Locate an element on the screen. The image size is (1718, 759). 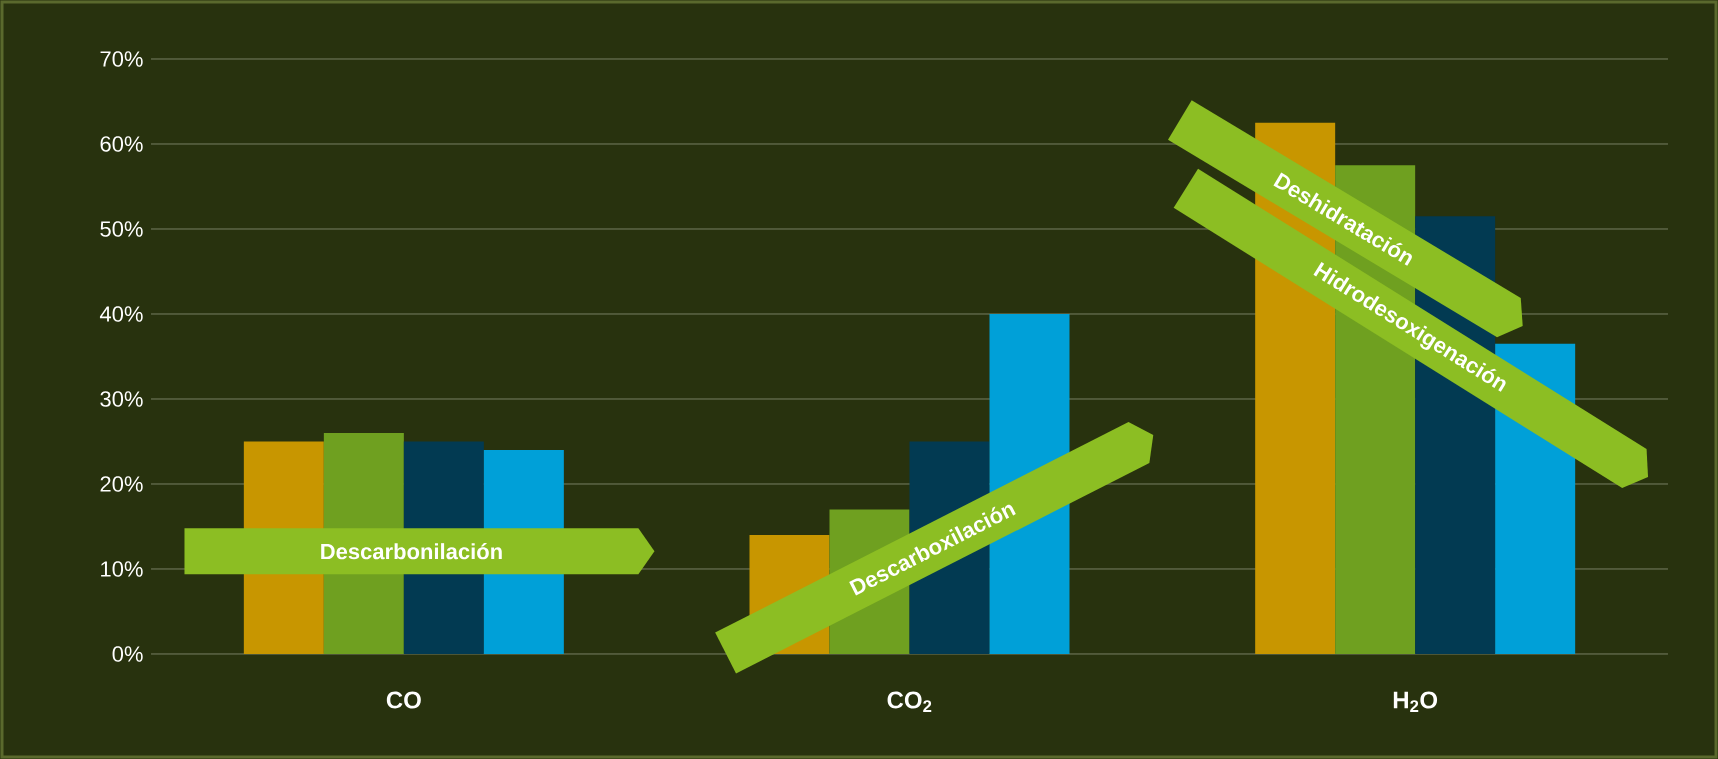
x-tick-label: CO$_{2}$ is located at coordinates (909, 701).